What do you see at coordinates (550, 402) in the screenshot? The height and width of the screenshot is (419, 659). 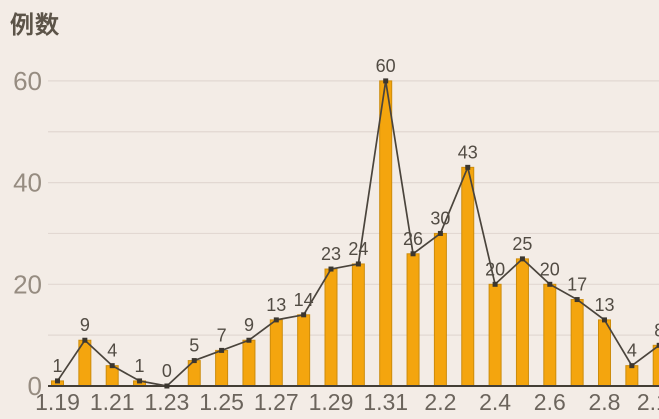 I see `x-tick-label: 2.6` at bounding box center [550, 402].